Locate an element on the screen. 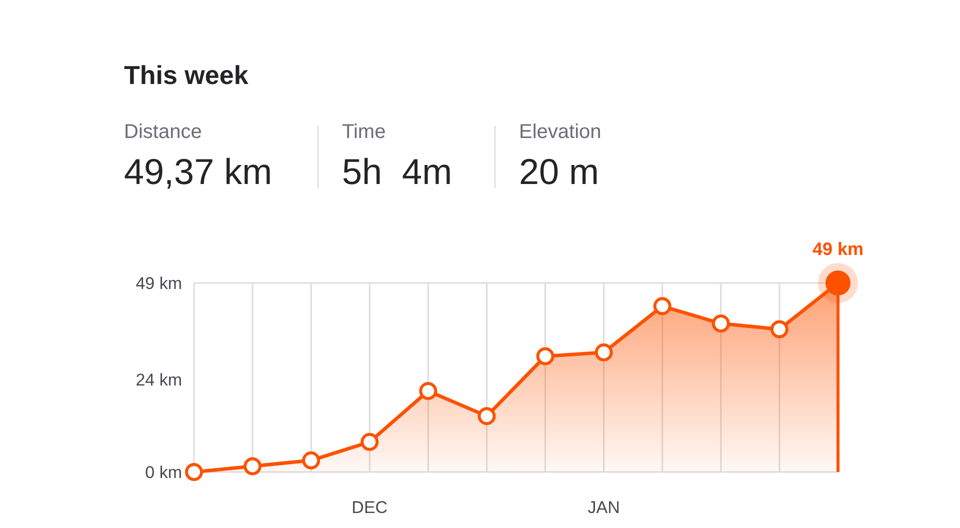 The width and height of the screenshot is (960, 528). text: 5h 4m is located at coordinates (397, 171).